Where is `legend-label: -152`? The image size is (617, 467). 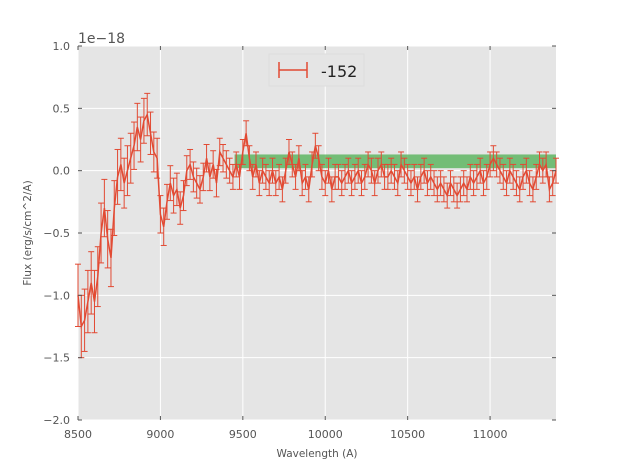
legend-label: -152 is located at coordinates (339, 71).